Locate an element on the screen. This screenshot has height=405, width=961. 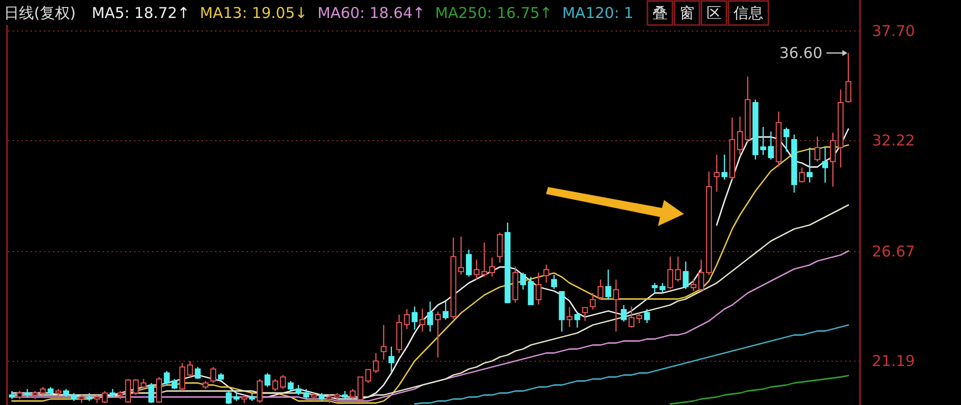
chart-title: 日线(复权) is located at coordinates (40, 13).